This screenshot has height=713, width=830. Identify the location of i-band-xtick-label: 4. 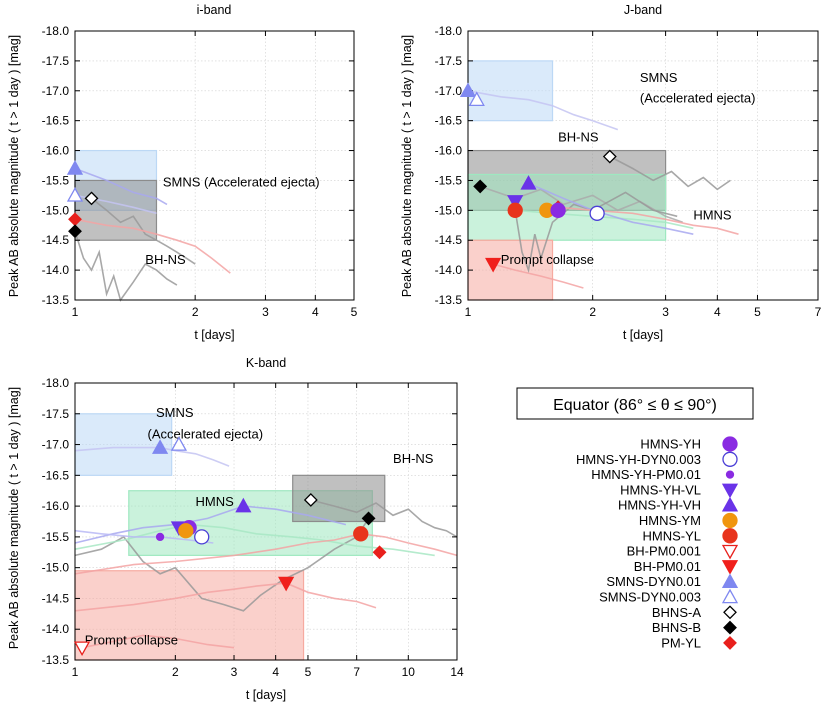
(315, 312).